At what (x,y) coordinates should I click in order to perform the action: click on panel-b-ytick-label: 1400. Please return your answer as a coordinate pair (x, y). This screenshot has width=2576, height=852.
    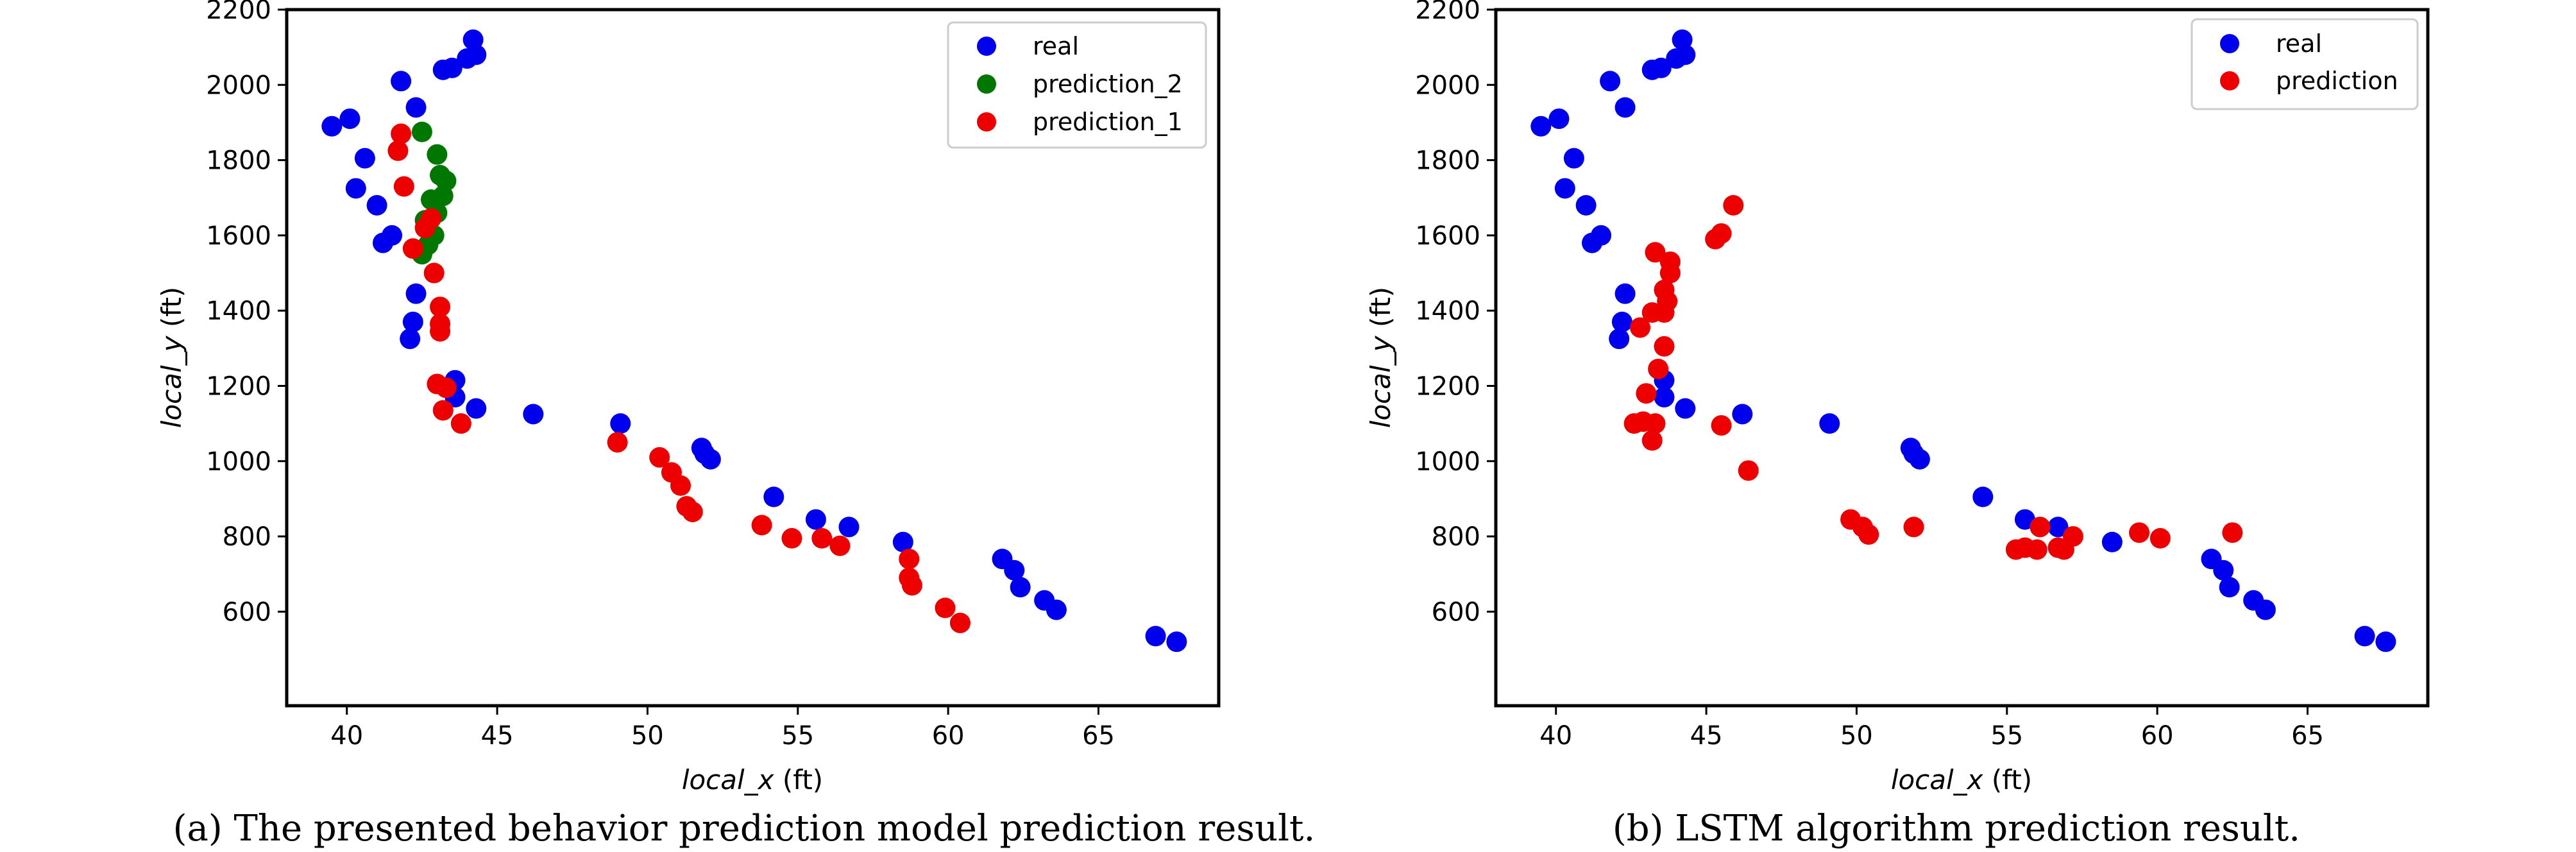
    Looking at the image, I should click on (1447, 311).